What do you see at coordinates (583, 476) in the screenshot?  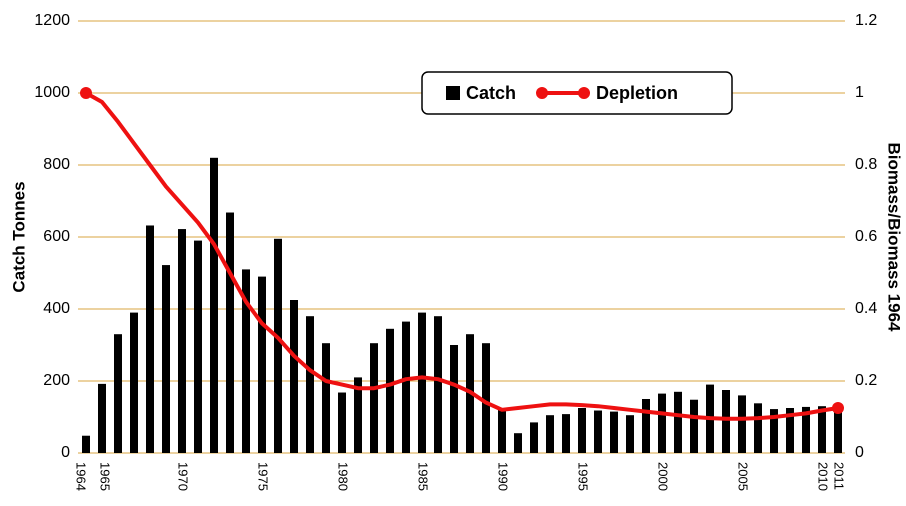 I see `x-tick-label: 1995` at bounding box center [583, 476].